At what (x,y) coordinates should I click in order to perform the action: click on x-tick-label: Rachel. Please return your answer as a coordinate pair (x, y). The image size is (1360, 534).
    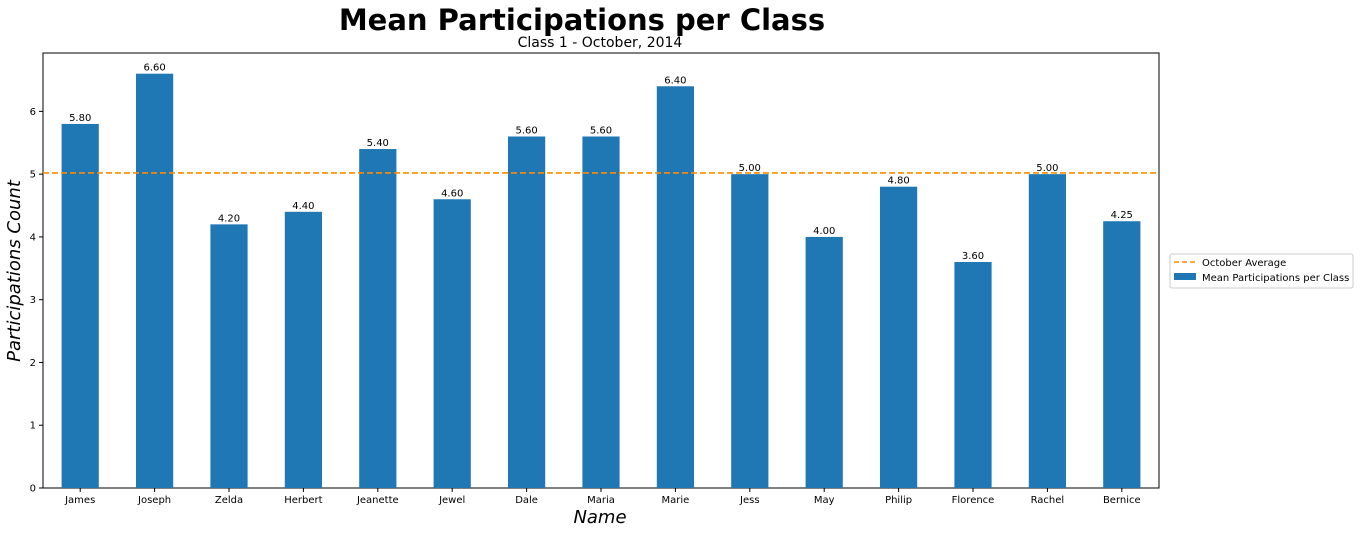
    Looking at the image, I should click on (1048, 500).